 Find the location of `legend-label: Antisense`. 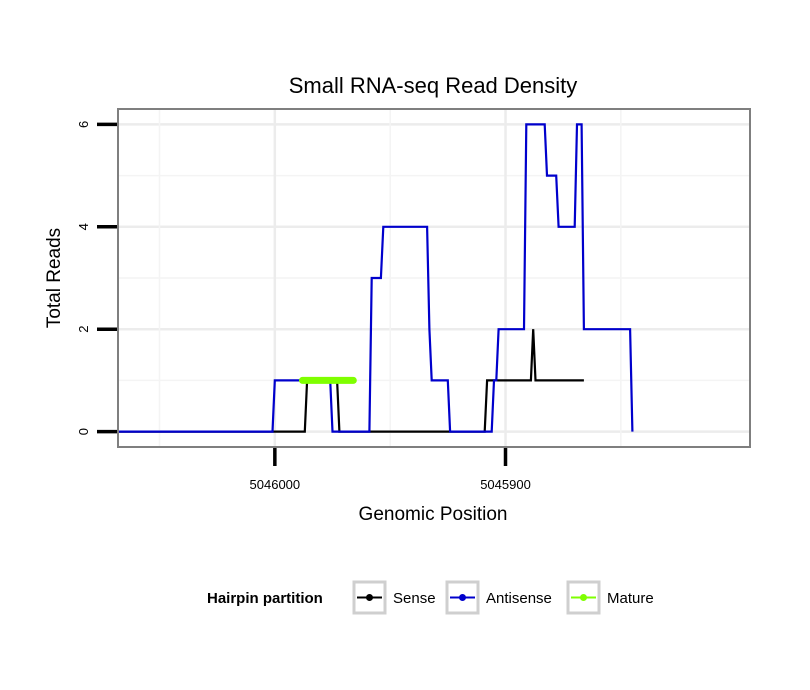

legend-label: Antisense is located at coordinates (519, 598).